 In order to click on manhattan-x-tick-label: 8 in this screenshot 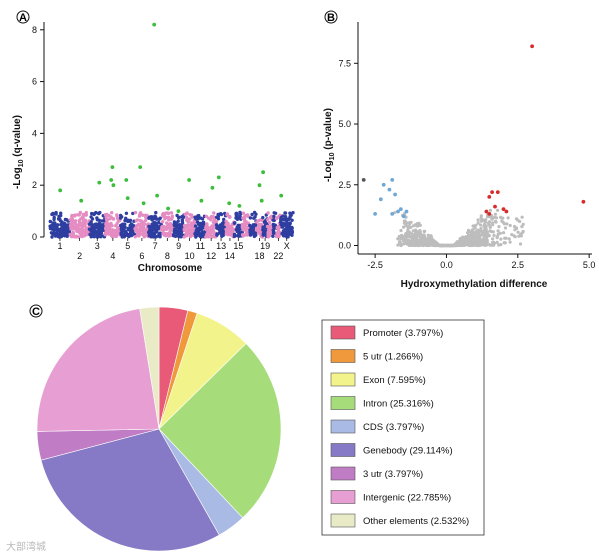, I will do `click(167, 256)`.